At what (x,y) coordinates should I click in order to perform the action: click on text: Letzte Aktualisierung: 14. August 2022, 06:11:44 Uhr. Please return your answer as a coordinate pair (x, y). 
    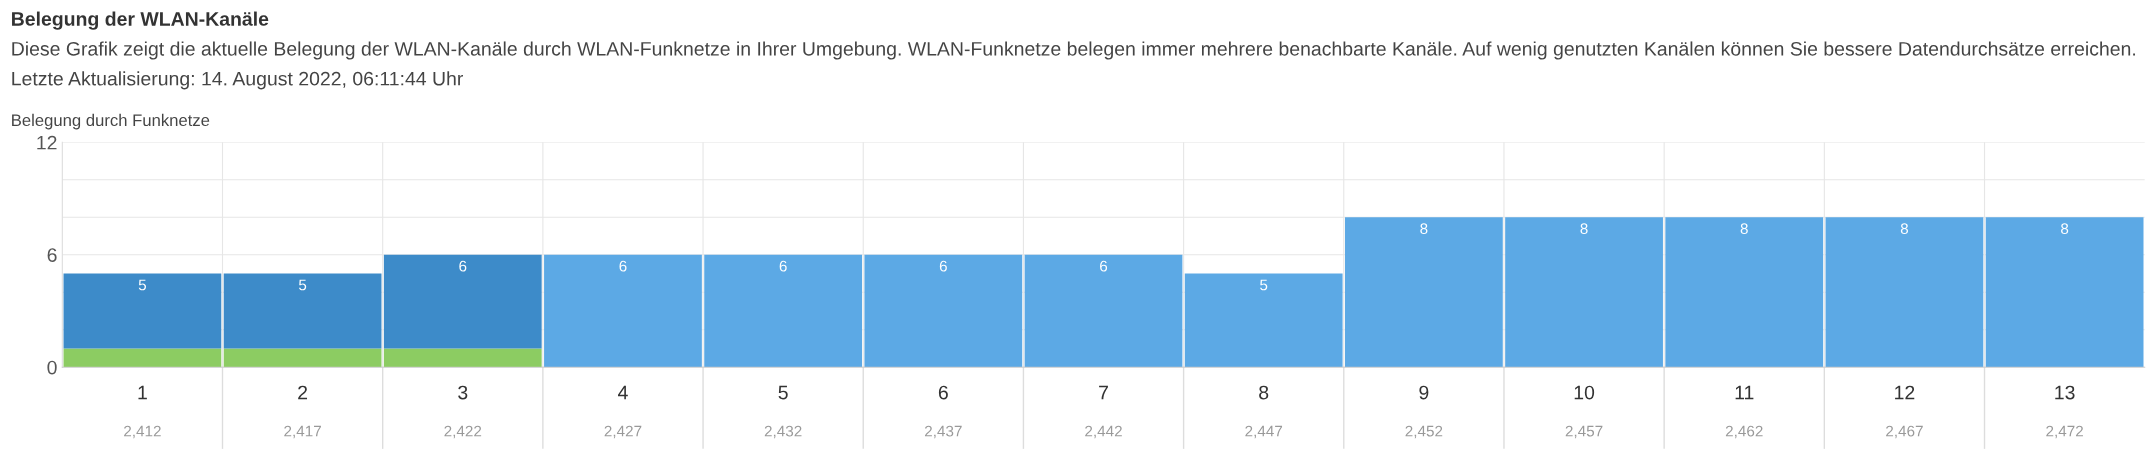
    Looking at the image, I should click on (238, 80).